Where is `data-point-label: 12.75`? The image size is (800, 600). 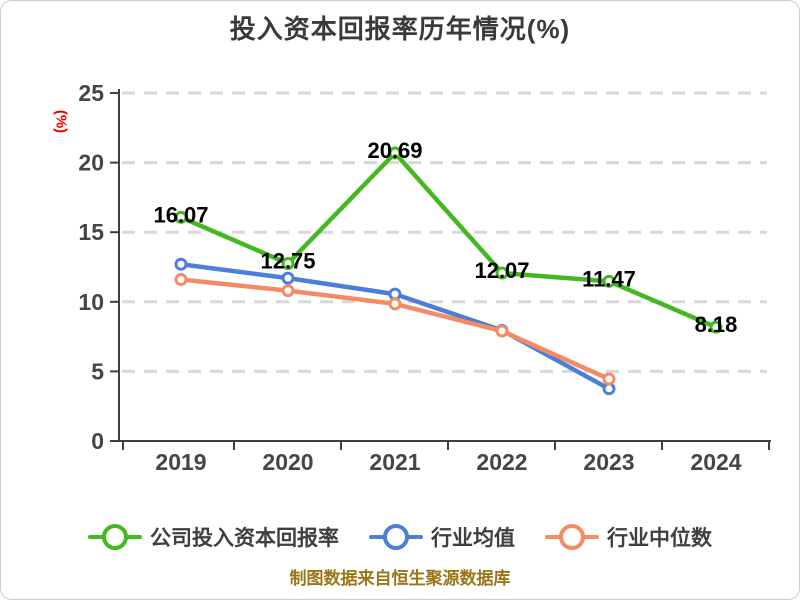 data-point-label: 12.75 is located at coordinates (287, 261).